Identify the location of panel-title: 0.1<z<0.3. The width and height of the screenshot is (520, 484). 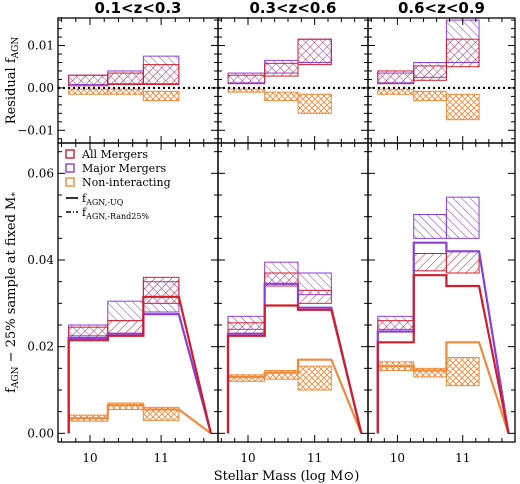
(137, 8).